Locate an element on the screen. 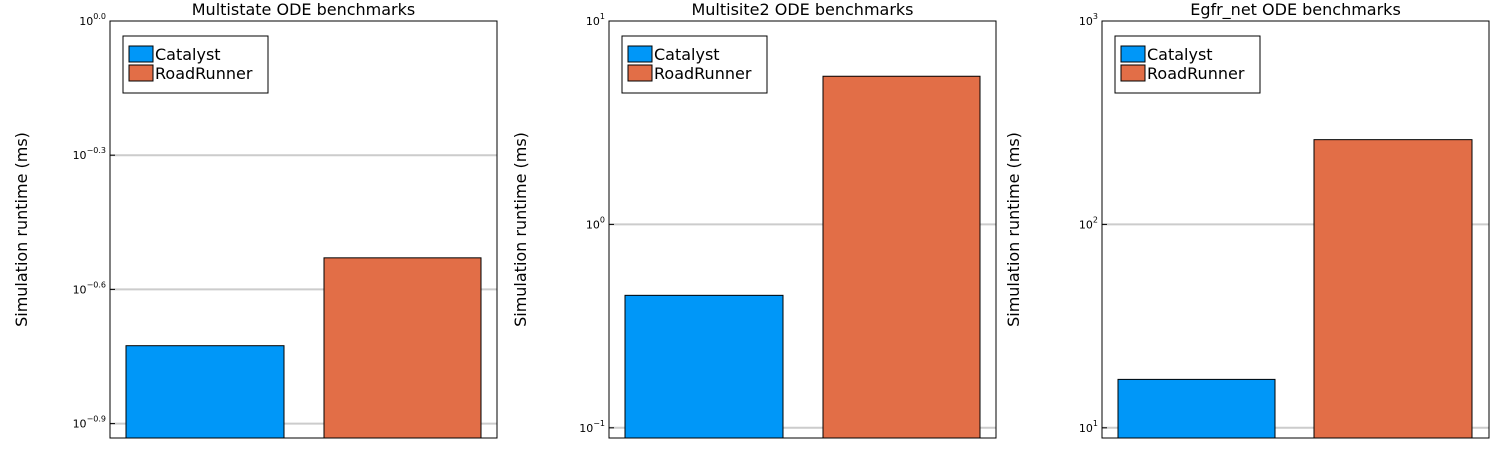 The image size is (1500, 450). y-tick-label: 10⁰ is located at coordinates (595, 223).